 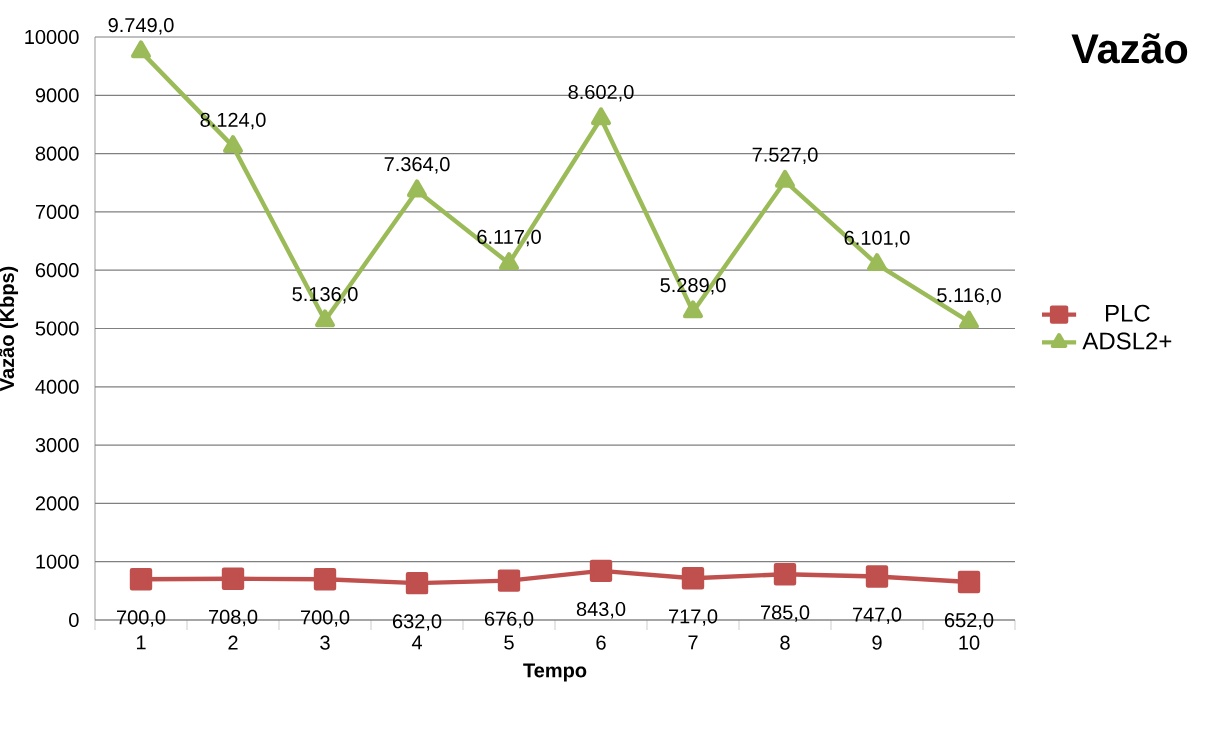 What do you see at coordinates (233, 618) in the screenshot?
I see `data-label: 708,0` at bounding box center [233, 618].